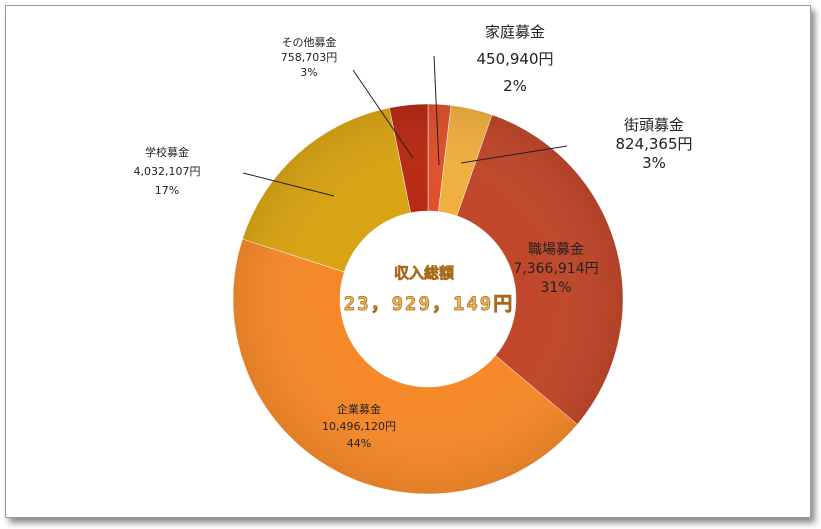  Describe the element at coordinates (309, 57) in the screenshot. I see `label-amount-sonota: 758,703円` at that location.